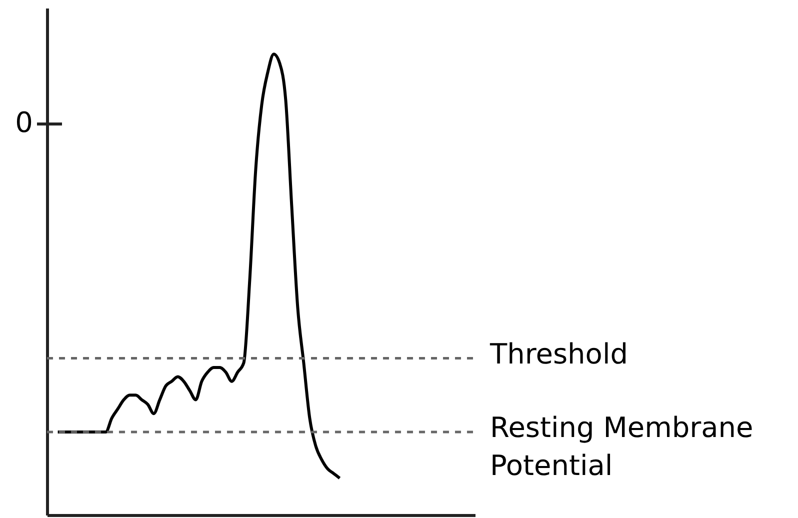 This screenshot has width=798, height=518. What do you see at coordinates (558, 353) in the screenshot?
I see `ref-line-label: Threshold` at bounding box center [558, 353].